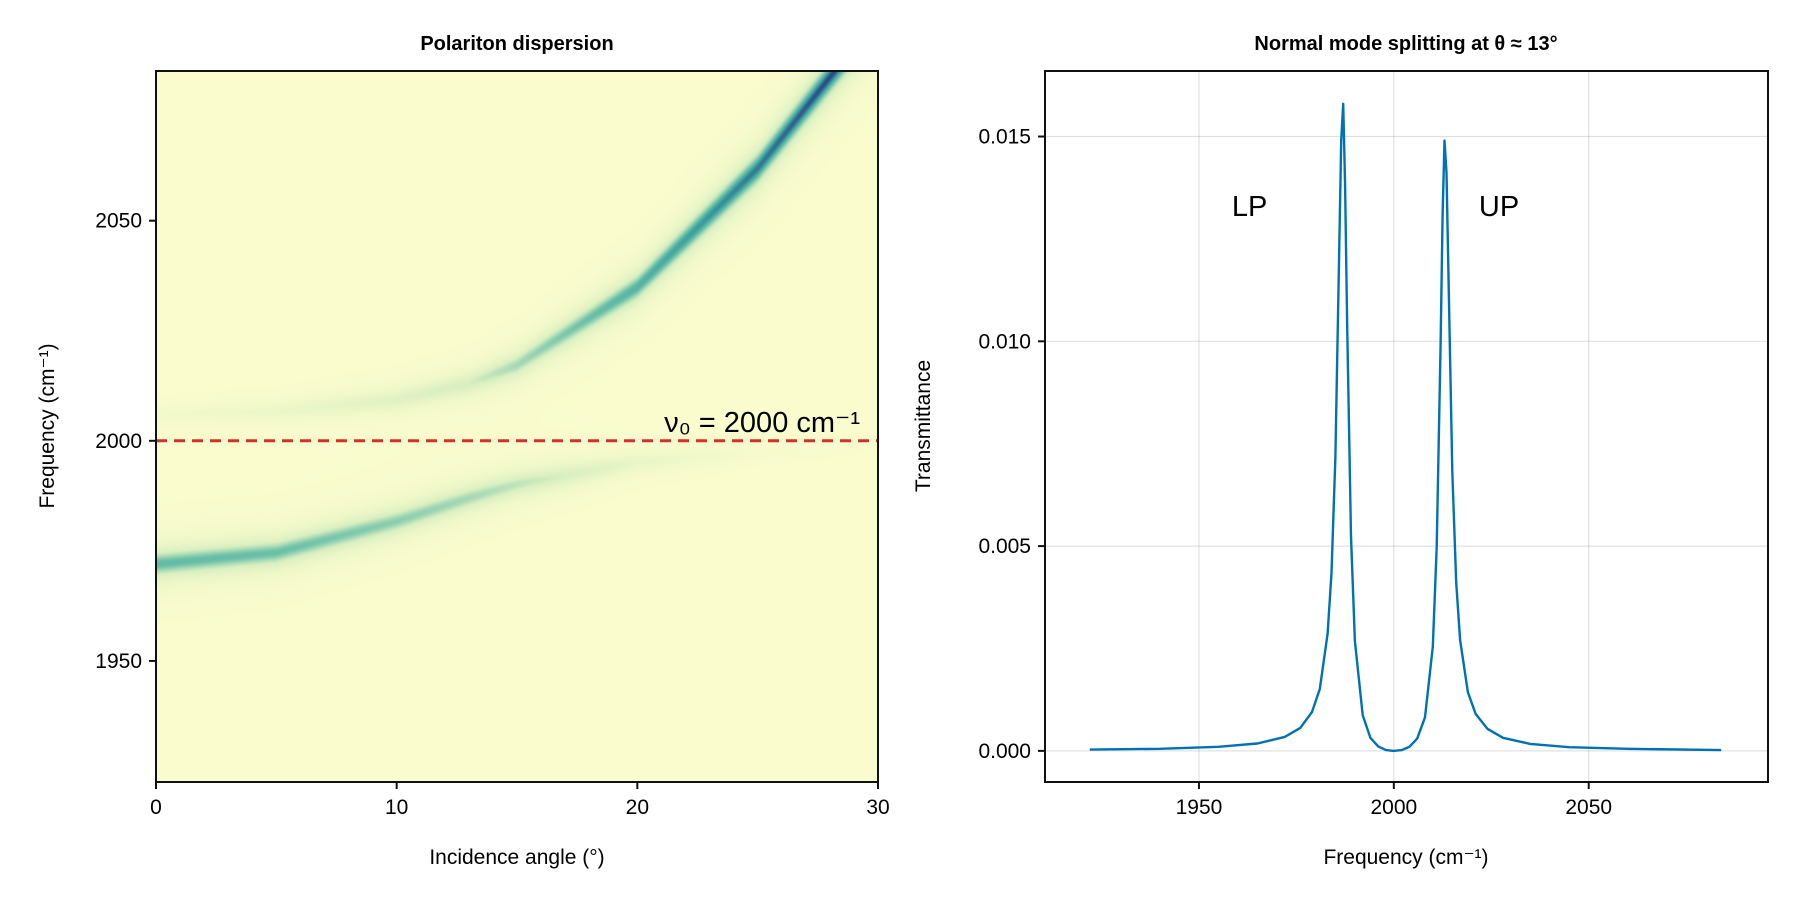 The height and width of the screenshot is (900, 1800). Describe the element at coordinates (1588, 807) in the screenshot. I see `right-x-tick-label: 2050` at that location.